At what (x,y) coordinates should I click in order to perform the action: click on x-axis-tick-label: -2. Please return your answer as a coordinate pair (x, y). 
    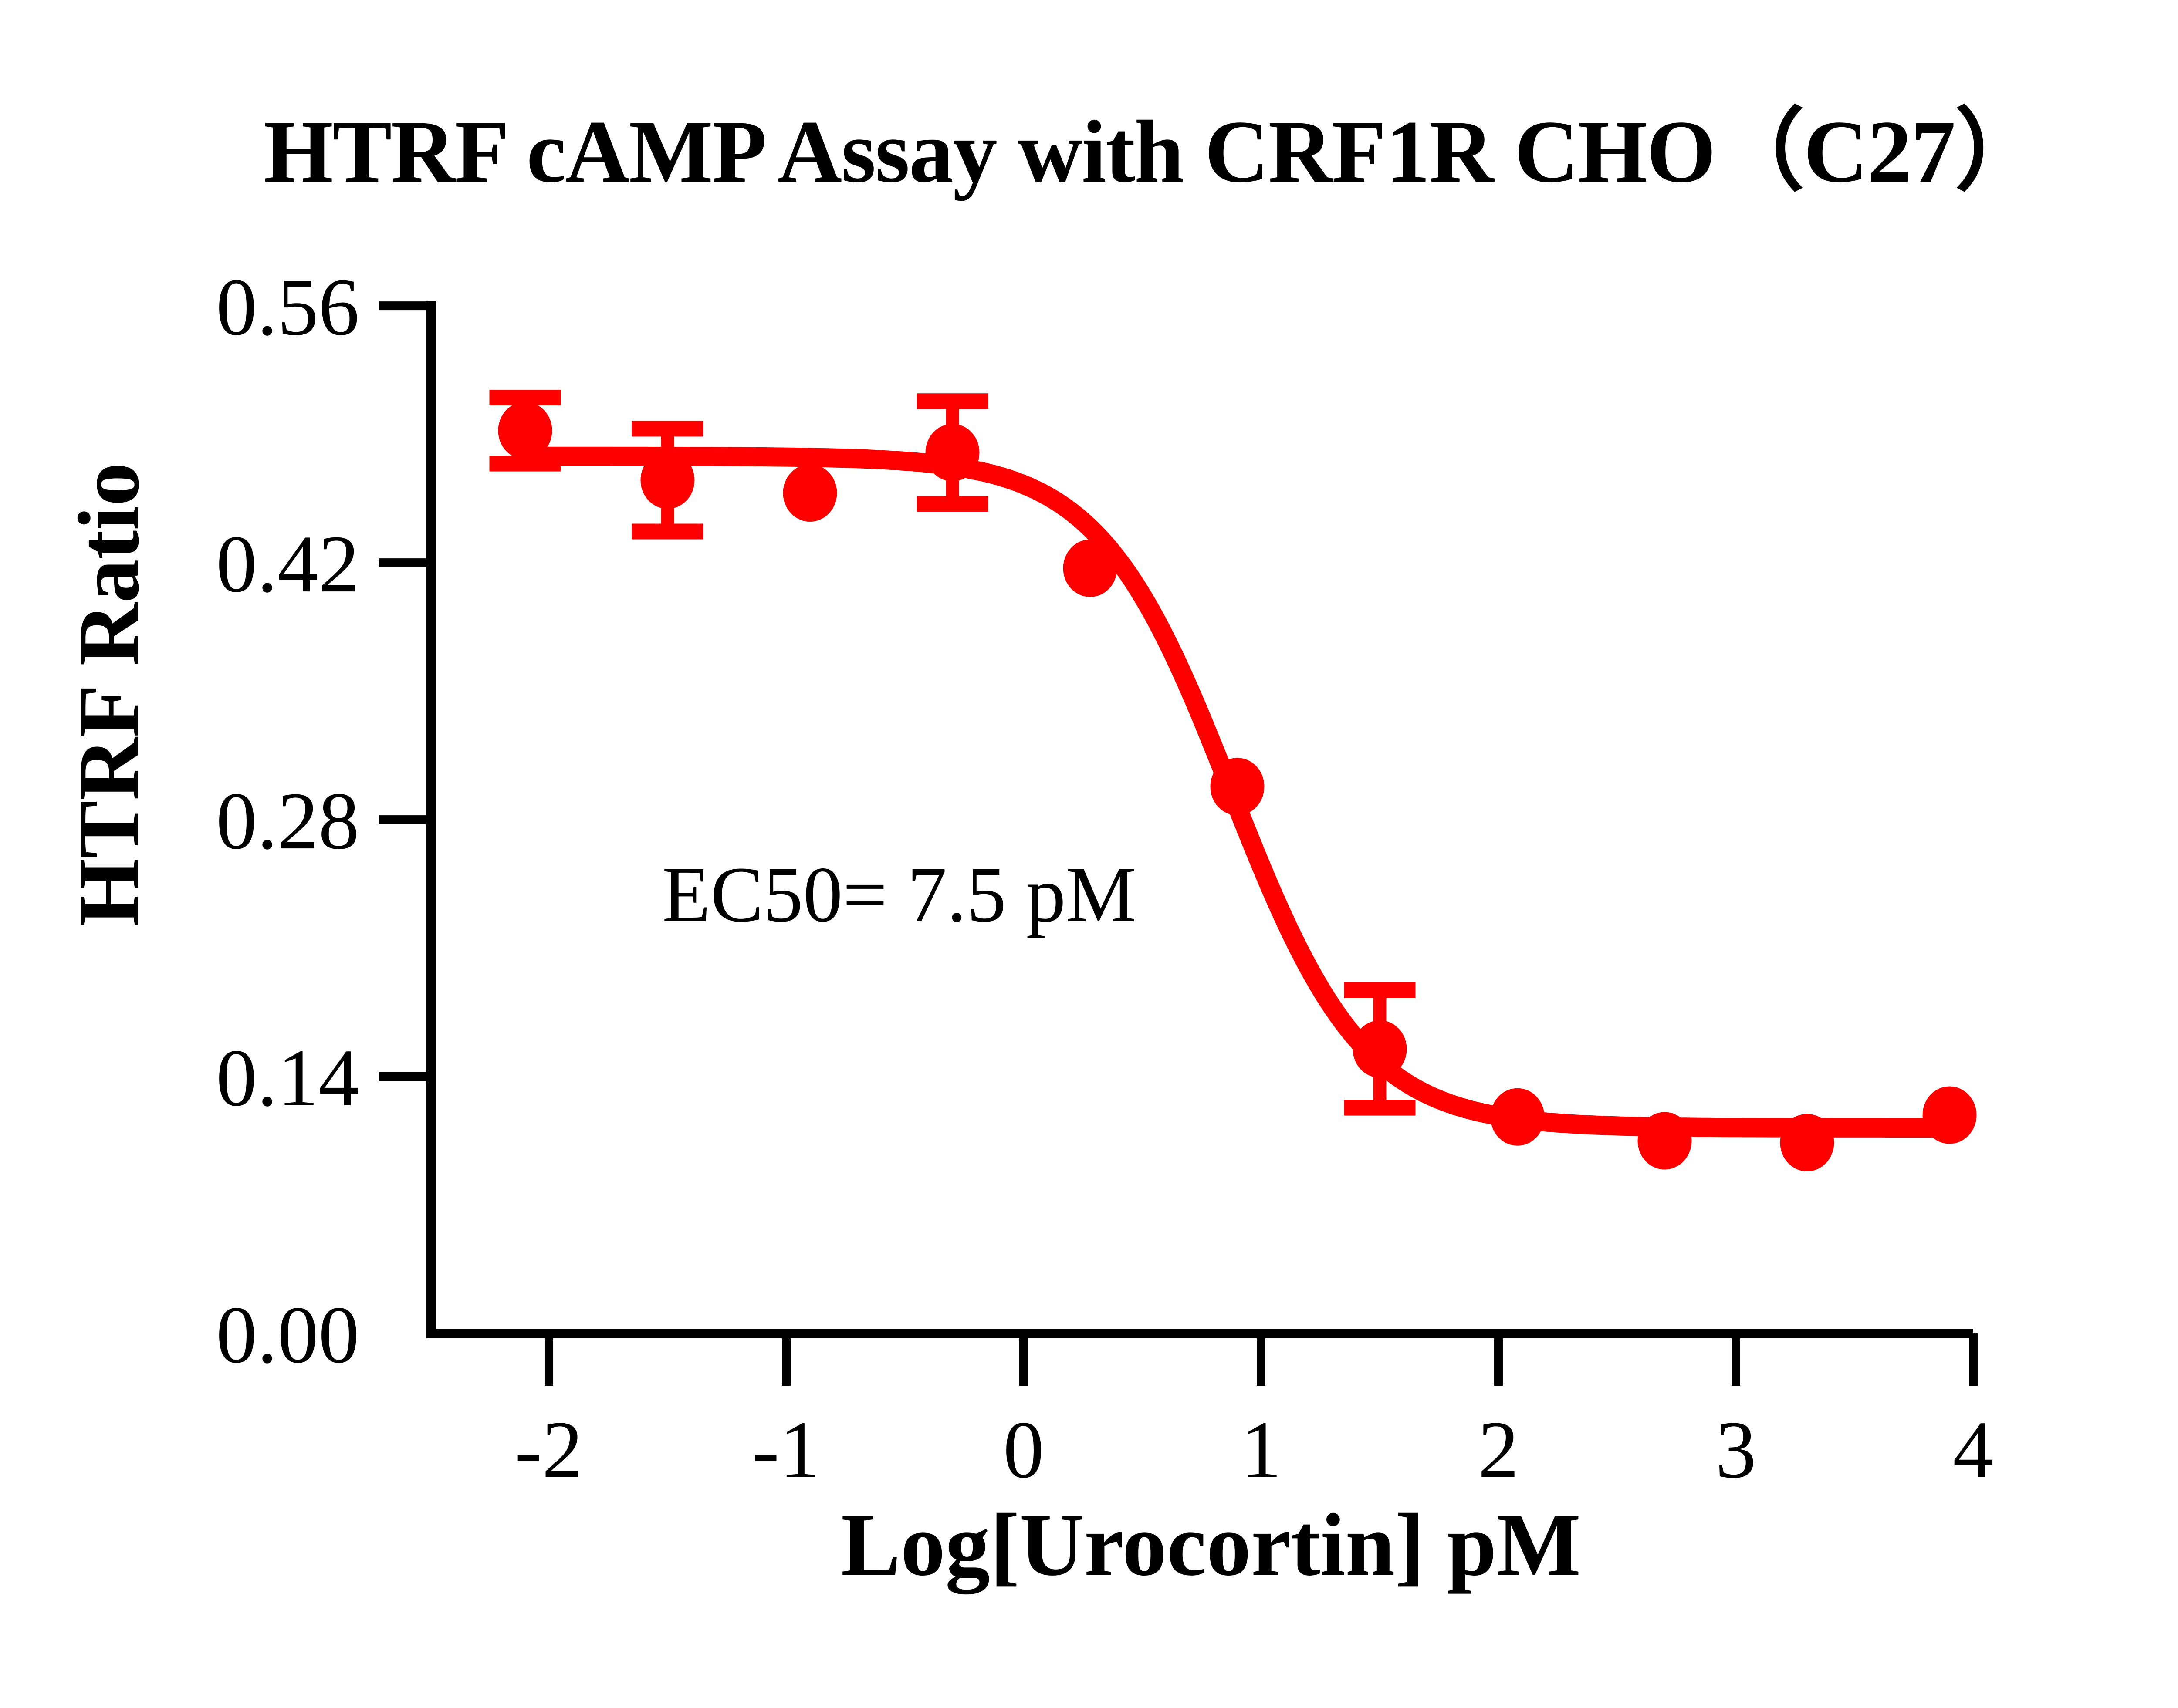
    Looking at the image, I should click on (549, 1449).